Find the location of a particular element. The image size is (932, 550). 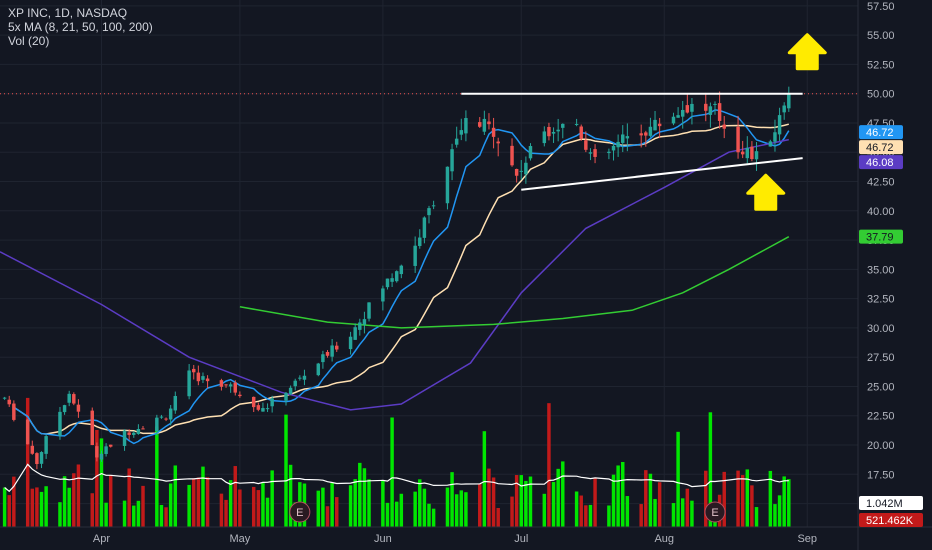

x-tick-label: May is located at coordinates (239, 539).